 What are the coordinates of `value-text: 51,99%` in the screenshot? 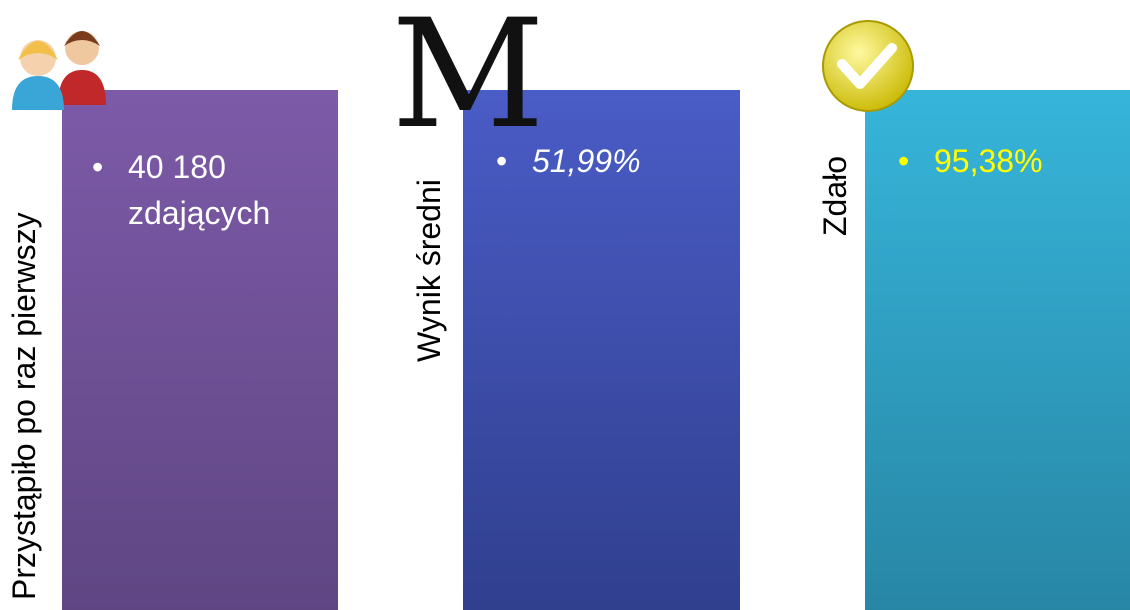 It's located at (586, 161).